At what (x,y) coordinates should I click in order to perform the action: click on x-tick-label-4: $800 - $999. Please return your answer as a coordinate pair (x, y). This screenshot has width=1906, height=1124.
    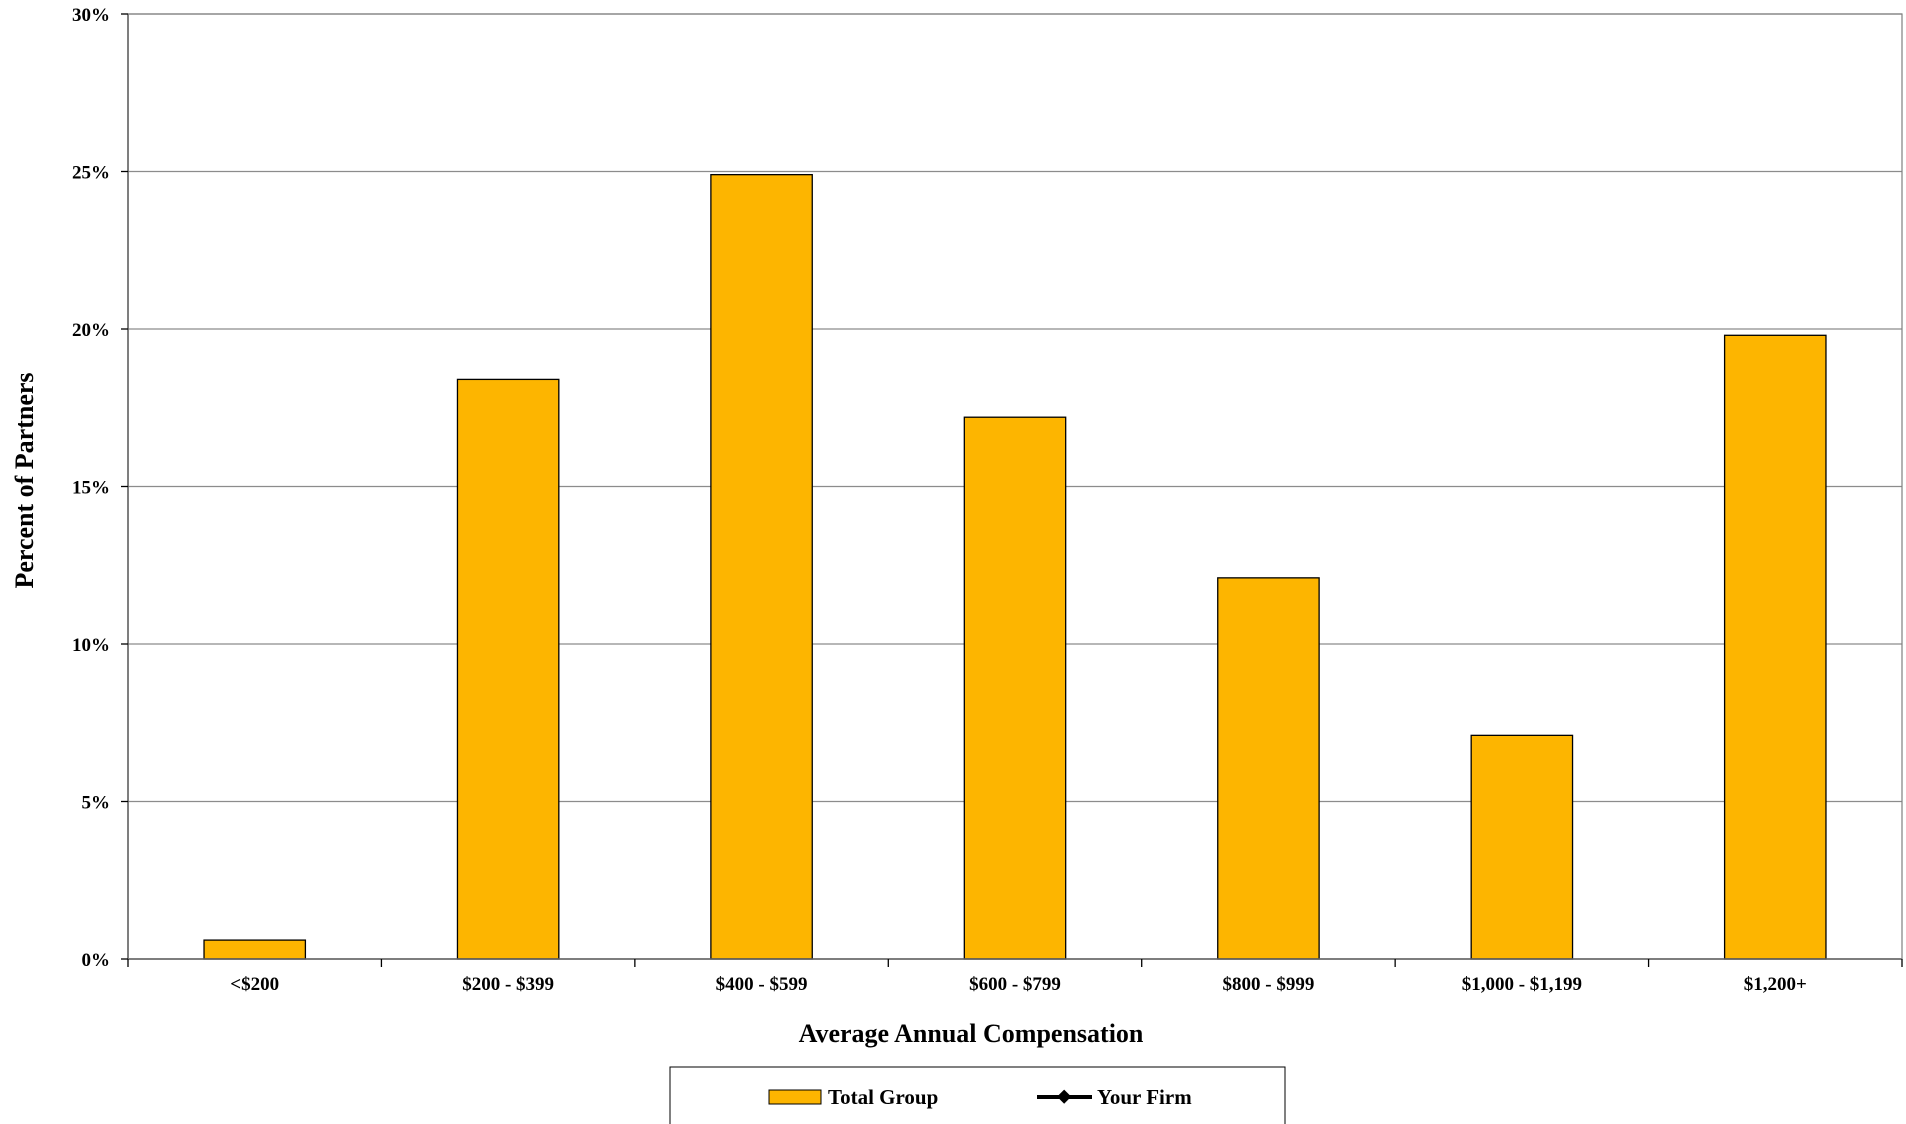
    Looking at the image, I should click on (1269, 984).